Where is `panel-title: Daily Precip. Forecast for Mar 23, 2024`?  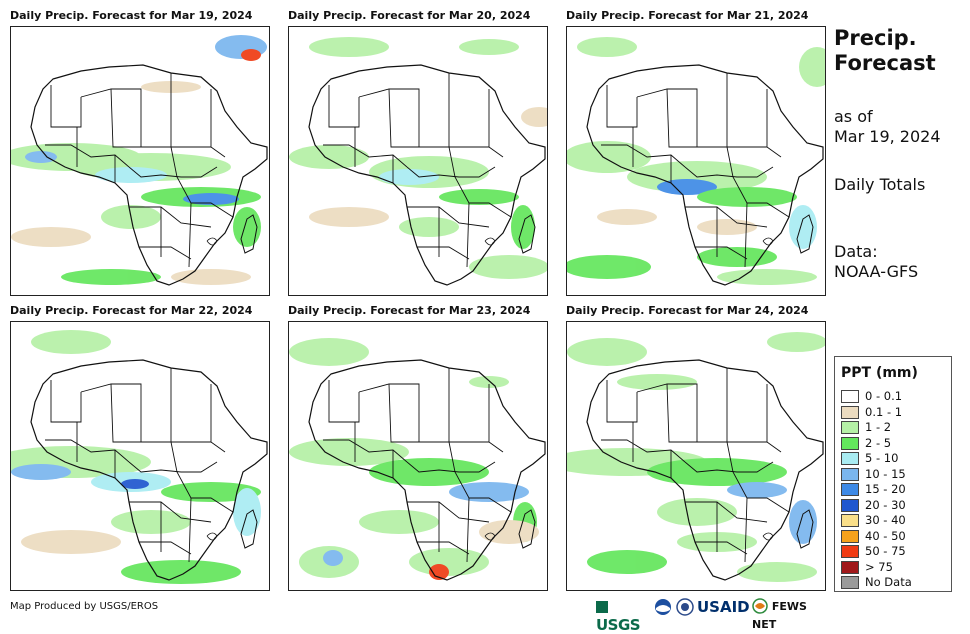 panel-title: Daily Precip. Forecast for Mar 23, 2024 is located at coordinates (409, 310).